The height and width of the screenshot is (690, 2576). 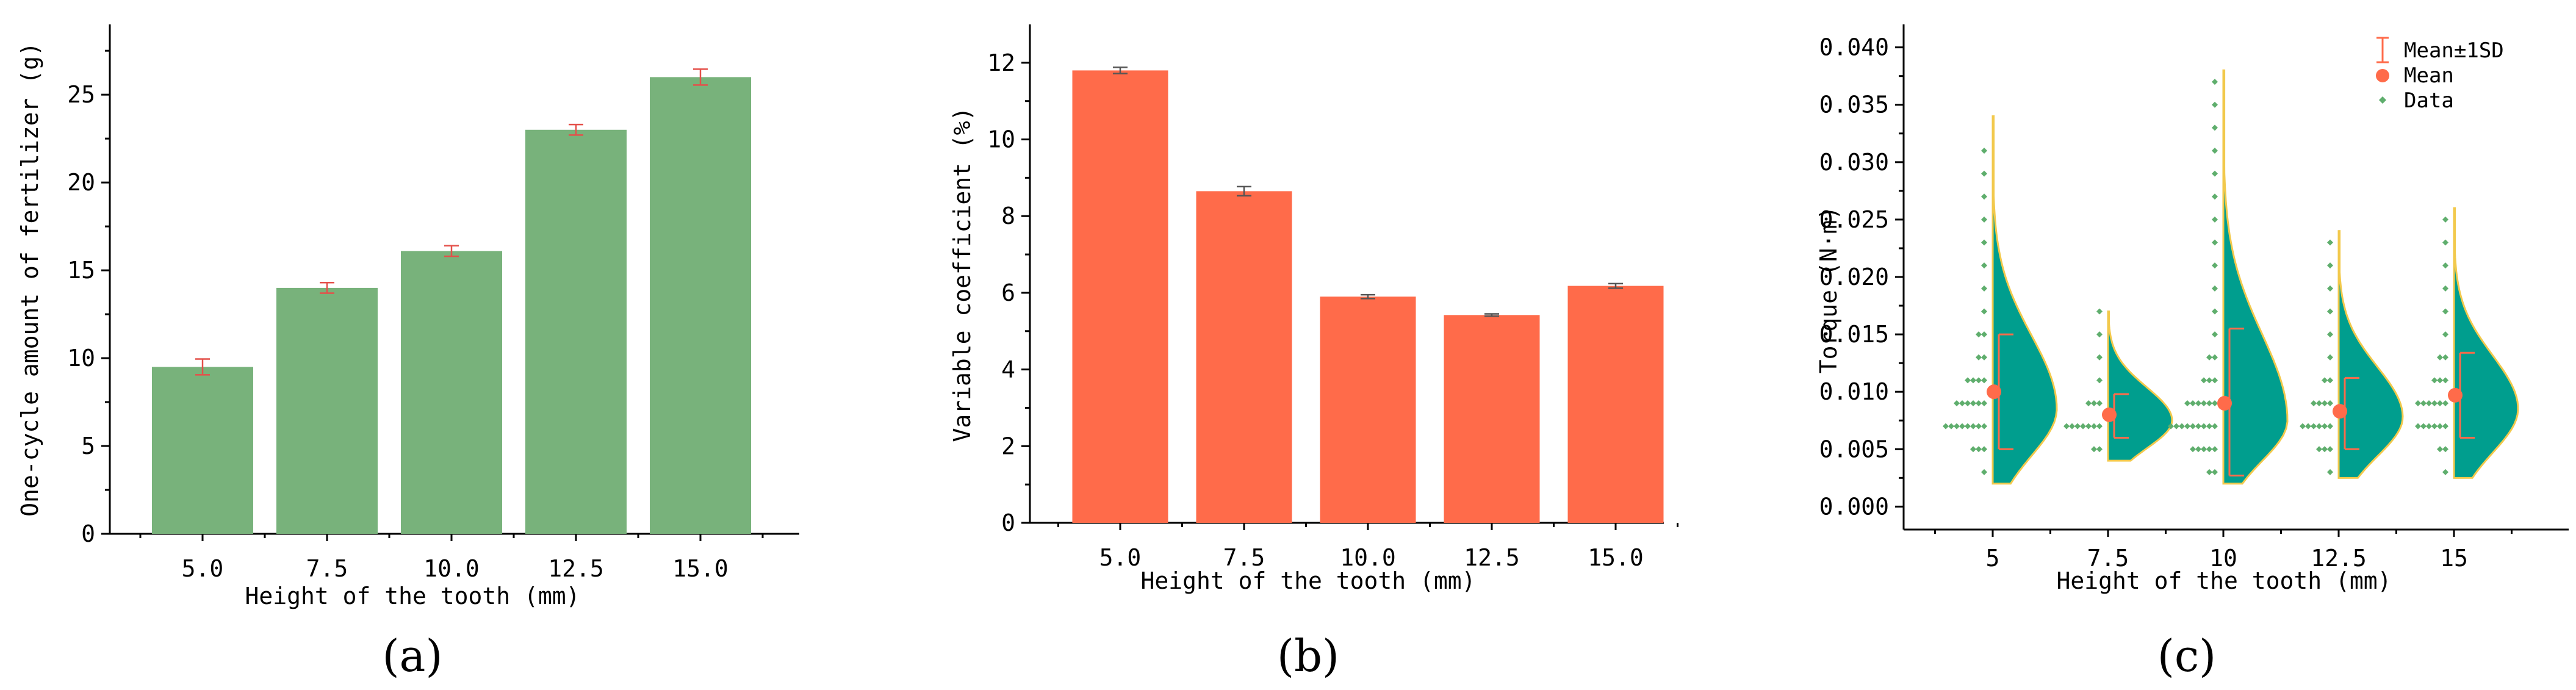 I want to click on legend-sd-symbol, so click(x=2382, y=50).